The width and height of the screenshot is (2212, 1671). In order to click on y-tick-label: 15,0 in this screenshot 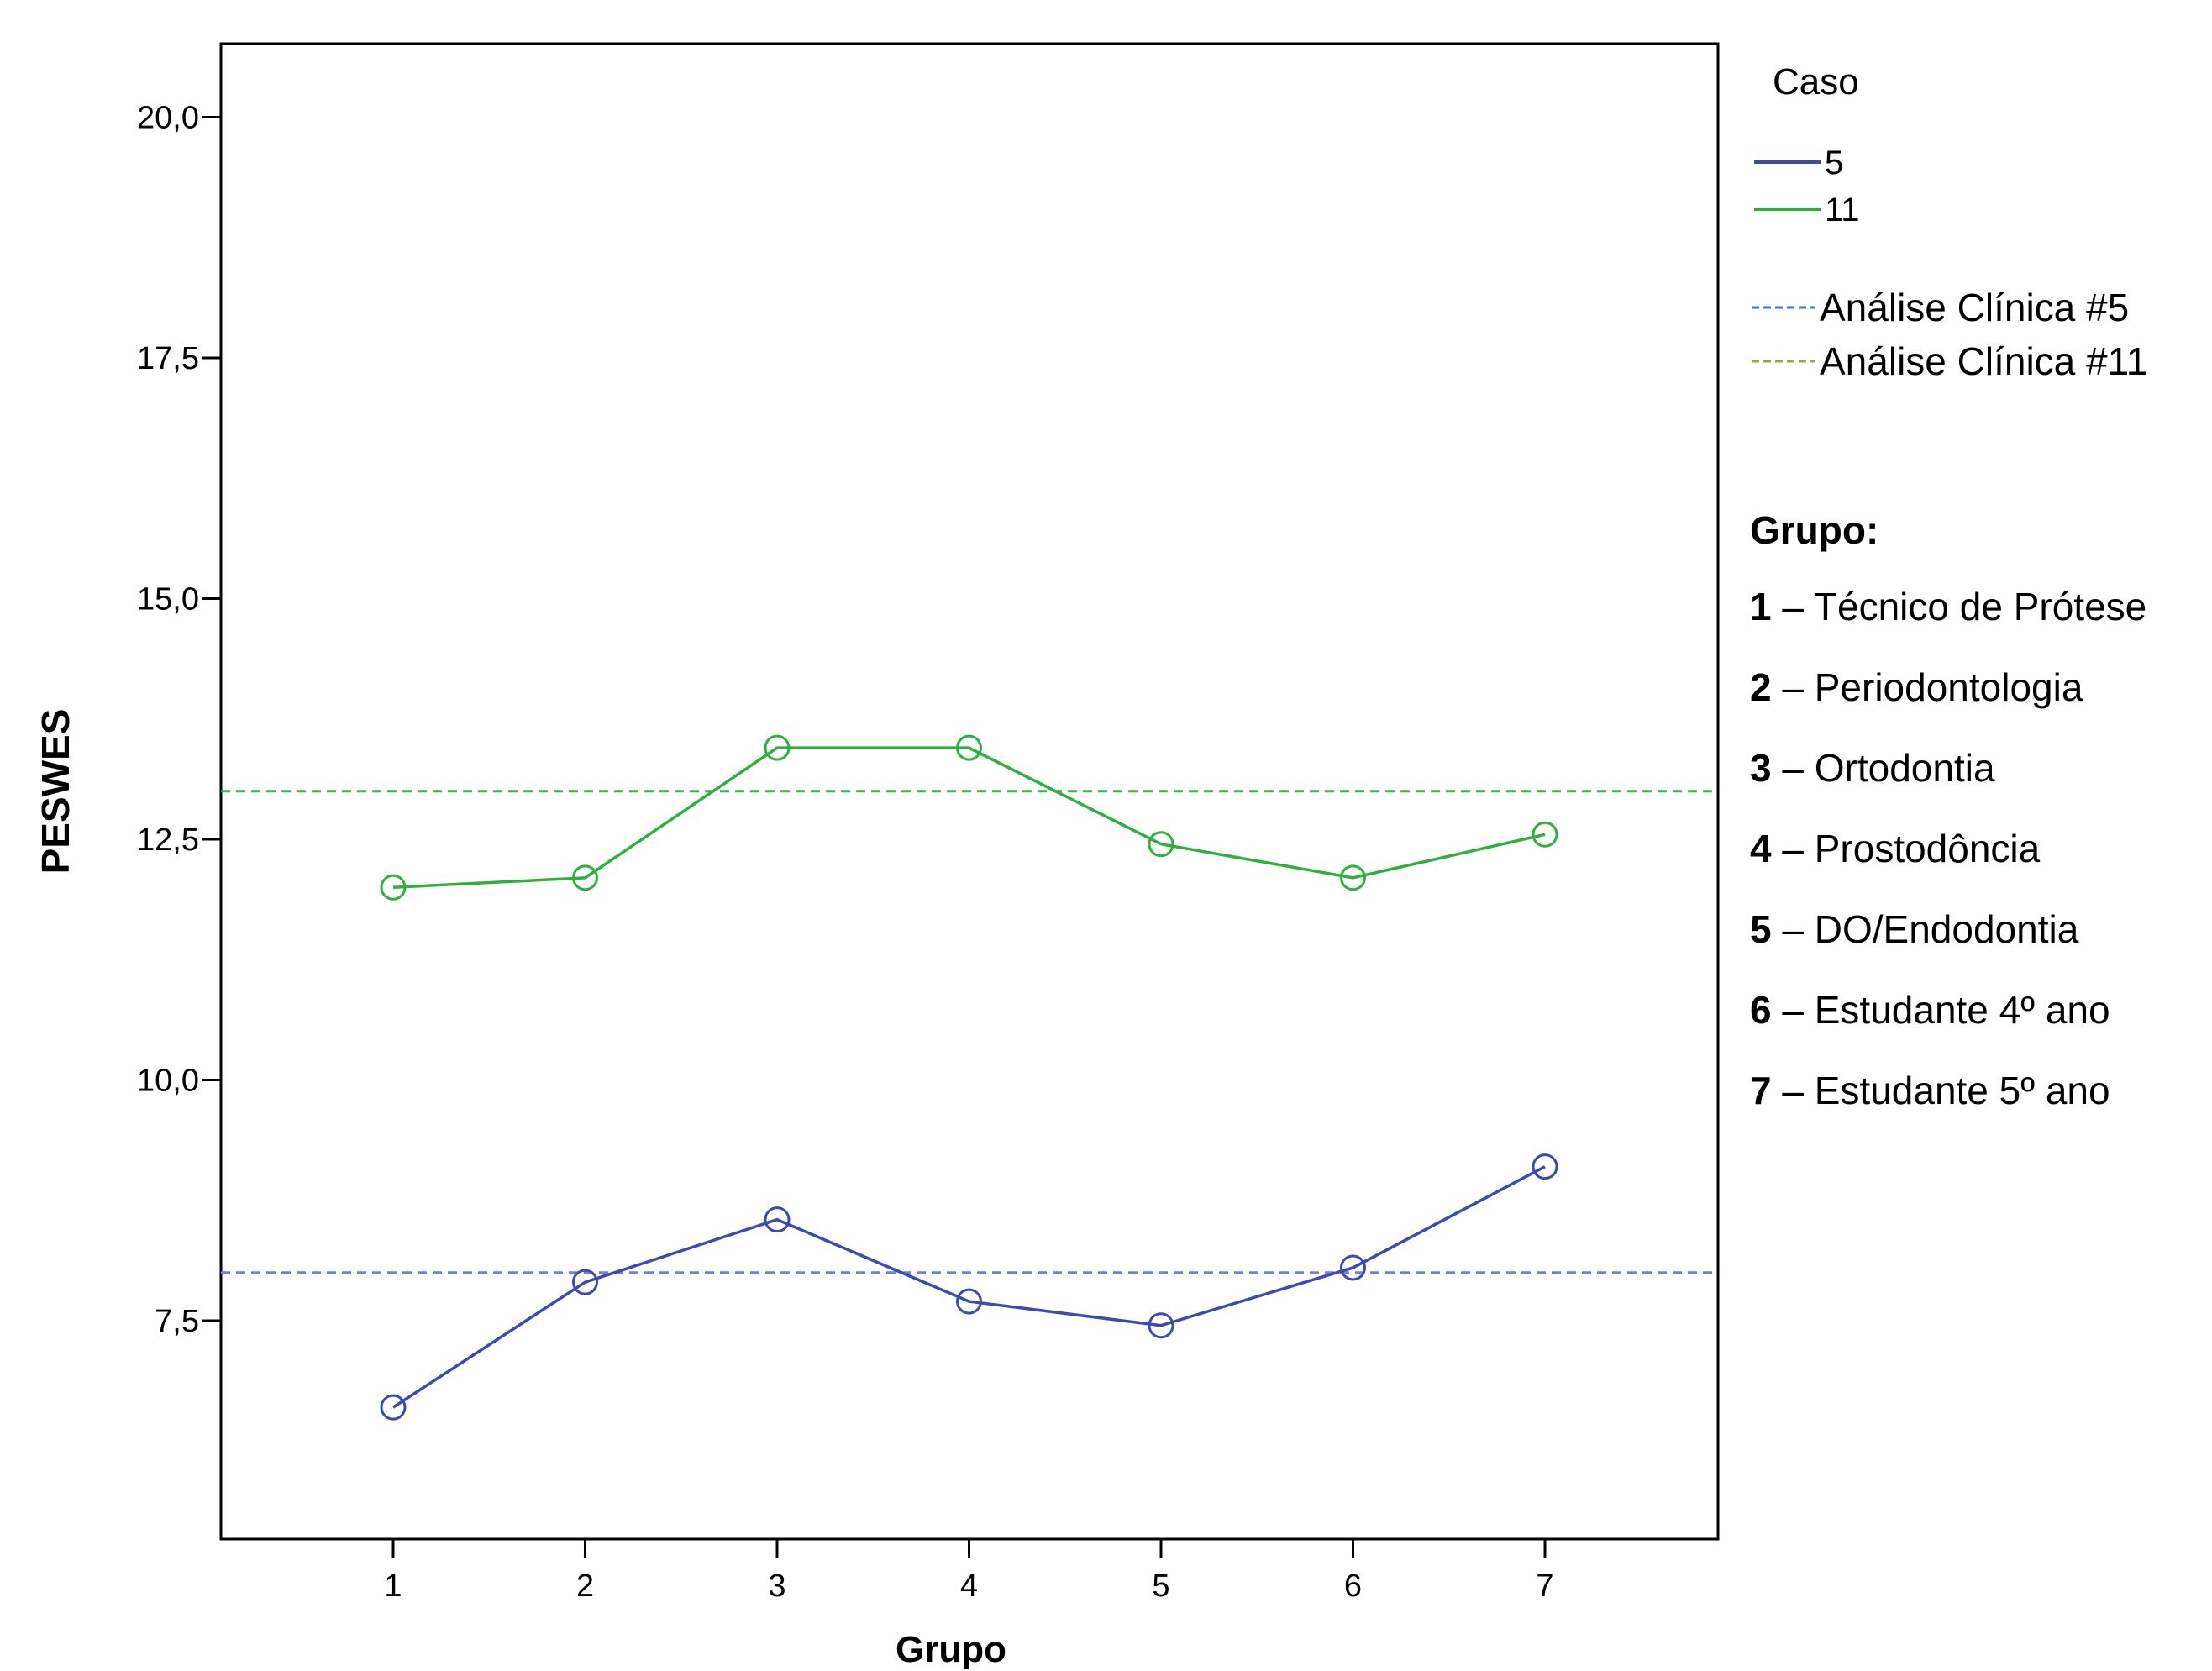, I will do `click(168, 599)`.